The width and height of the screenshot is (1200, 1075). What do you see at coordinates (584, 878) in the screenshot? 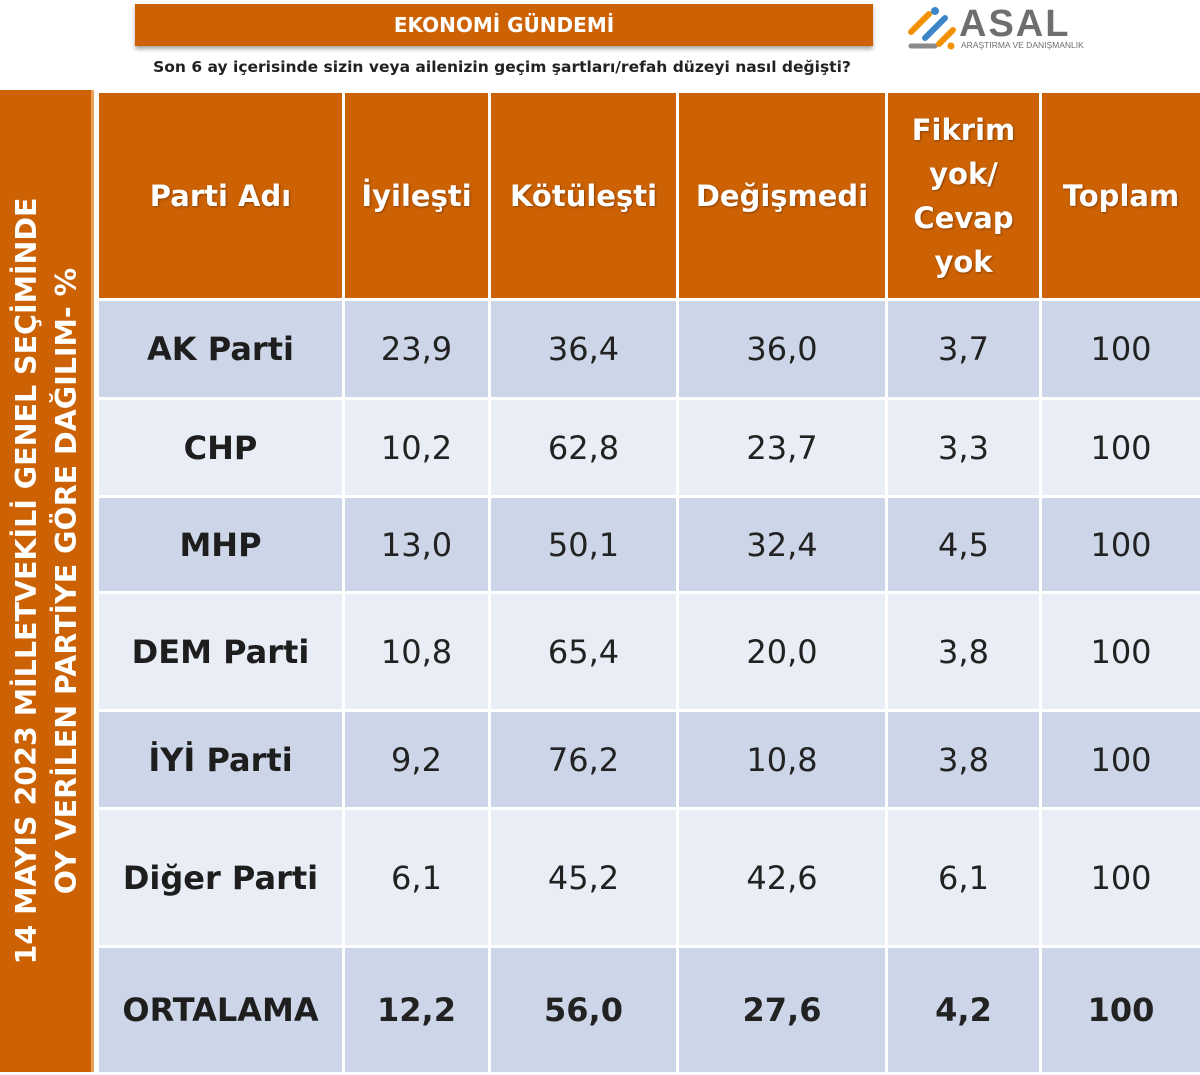
I see `value-worsened: 45,2` at bounding box center [584, 878].